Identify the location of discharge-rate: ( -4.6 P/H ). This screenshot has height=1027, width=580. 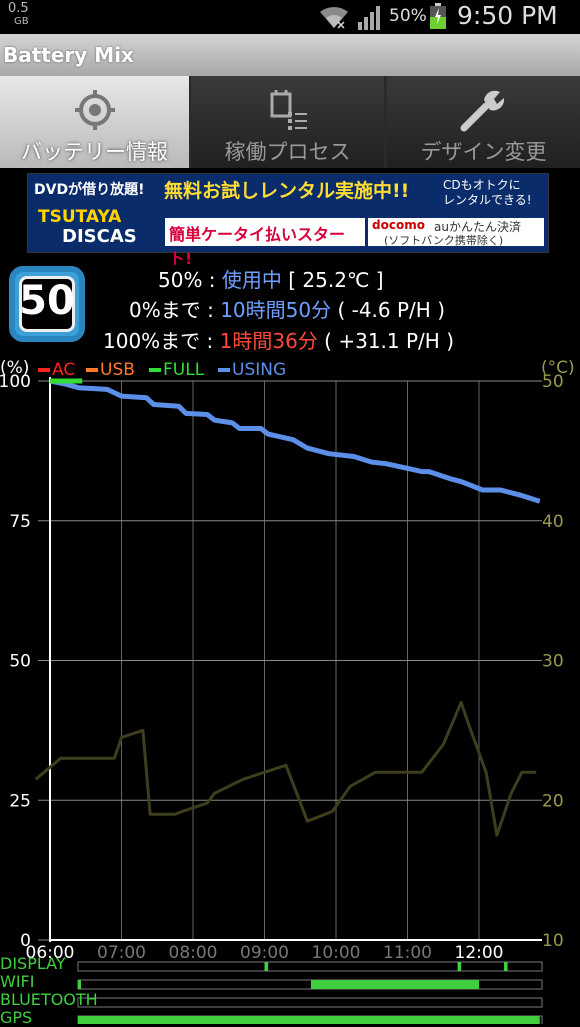
(388, 310).